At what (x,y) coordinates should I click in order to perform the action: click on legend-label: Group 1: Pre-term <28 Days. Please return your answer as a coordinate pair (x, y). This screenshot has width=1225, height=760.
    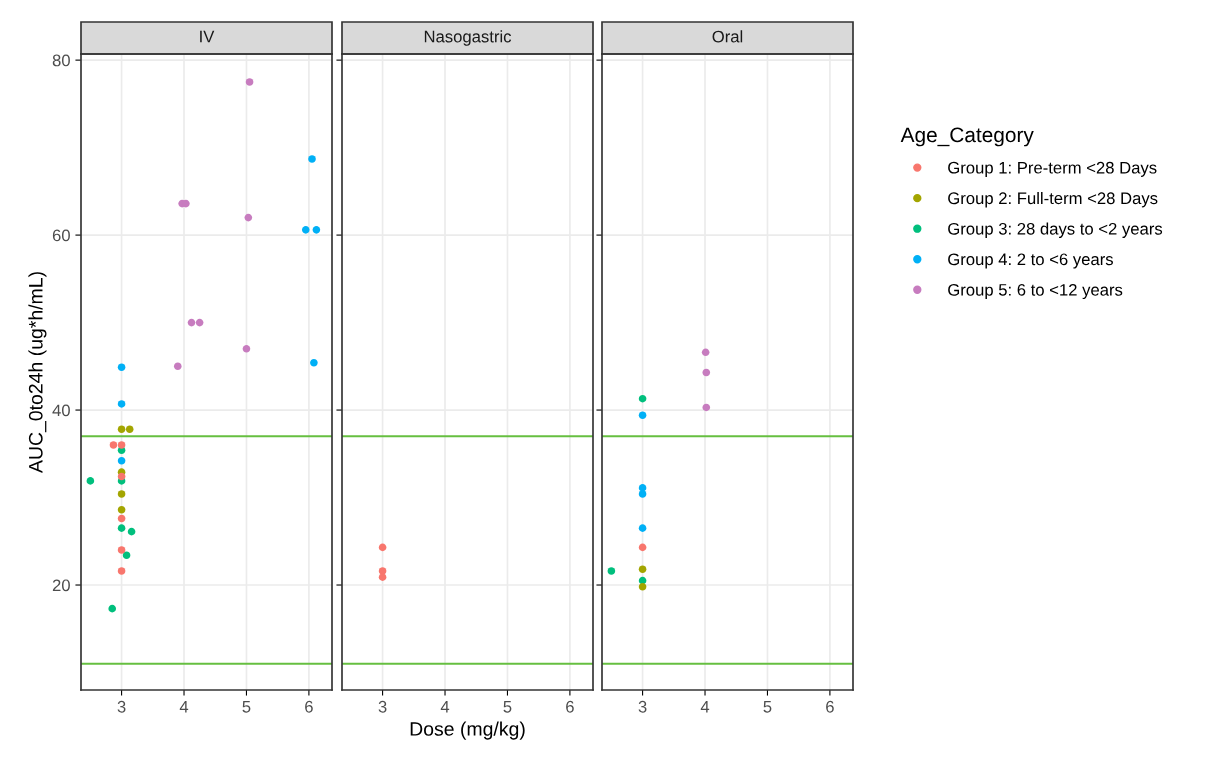
    Looking at the image, I should click on (1052, 169).